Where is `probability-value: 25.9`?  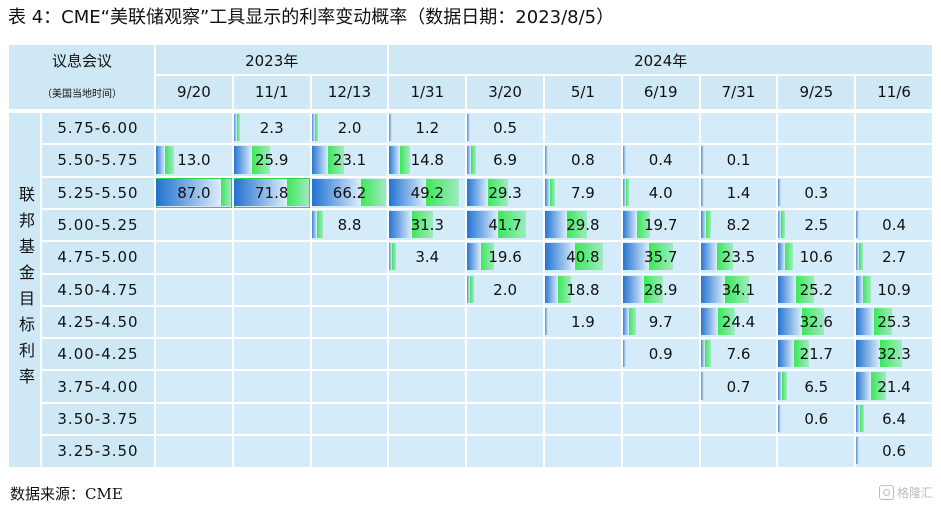 probability-value: 25.9 is located at coordinates (271, 160).